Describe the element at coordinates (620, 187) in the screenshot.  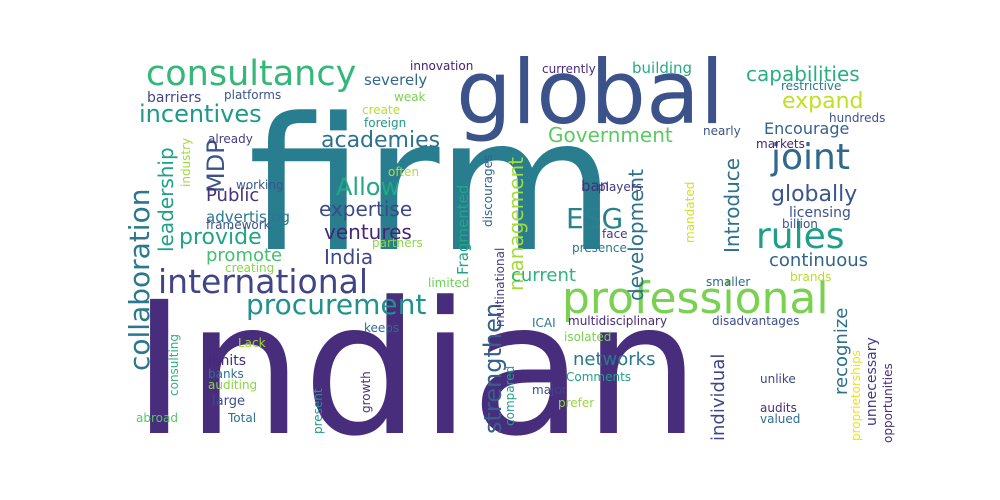
I see `word-players: players` at that location.